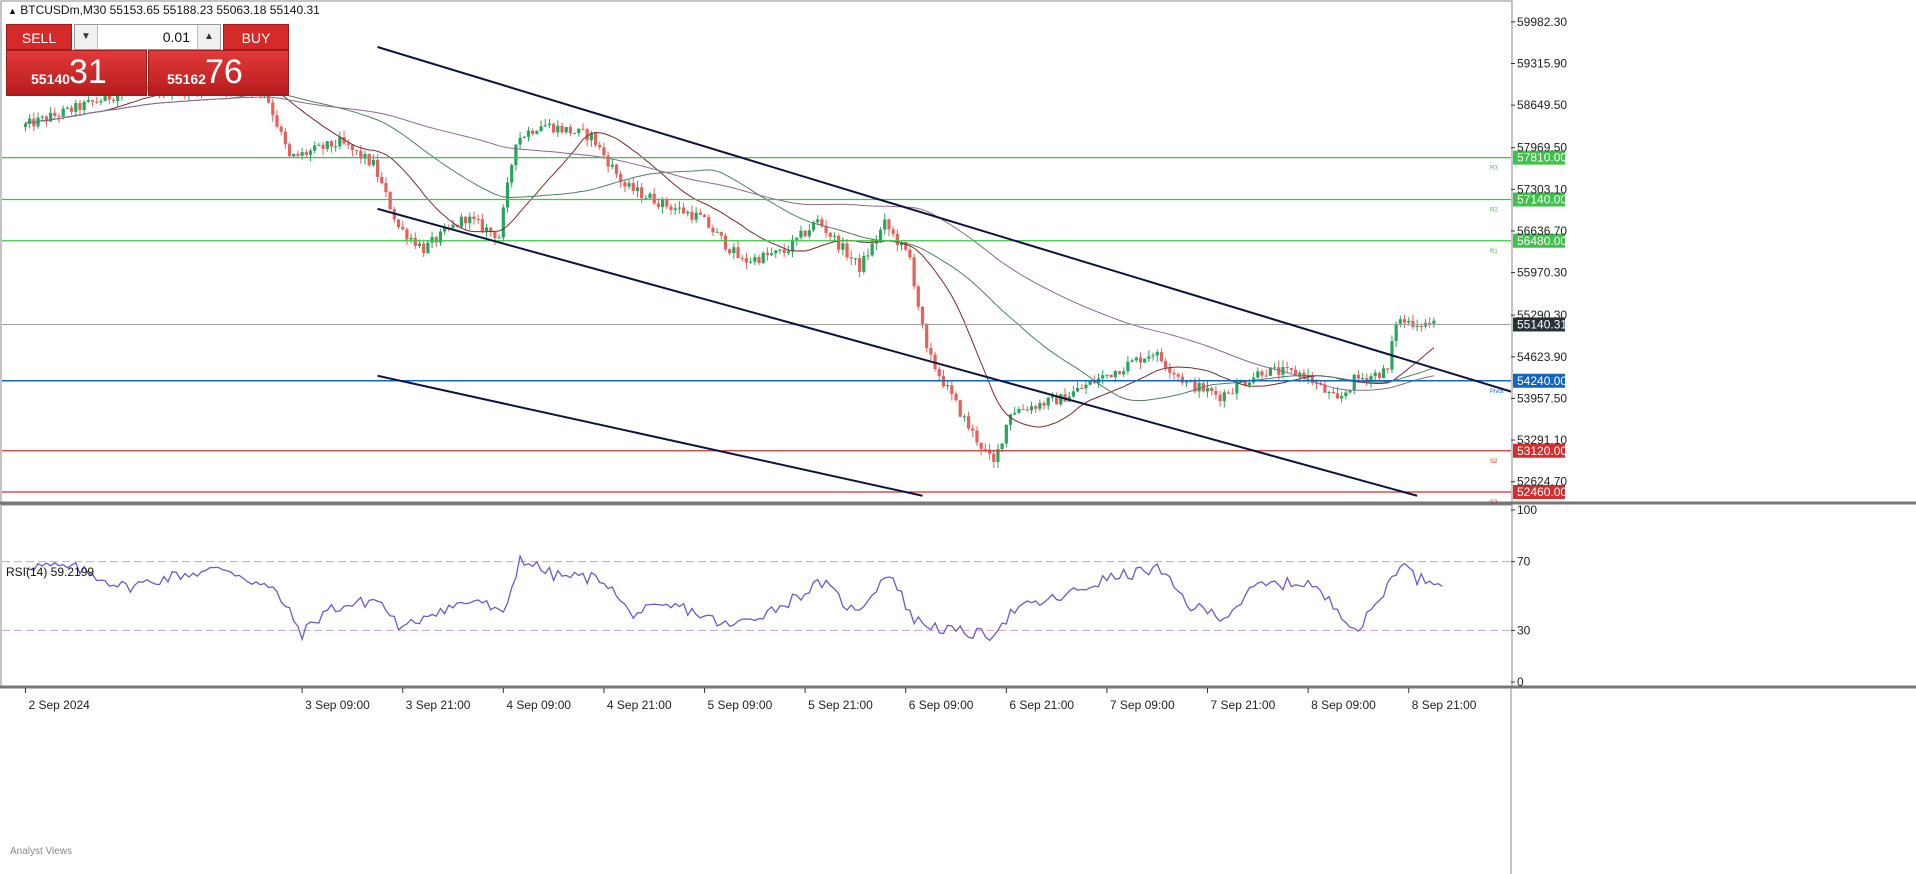 Image resolution: width=1916 pixels, height=874 pixels. Describe the element at coordinates (208, 37) in the screenshot. I see `chevron-up-icon: ▲` at that location.